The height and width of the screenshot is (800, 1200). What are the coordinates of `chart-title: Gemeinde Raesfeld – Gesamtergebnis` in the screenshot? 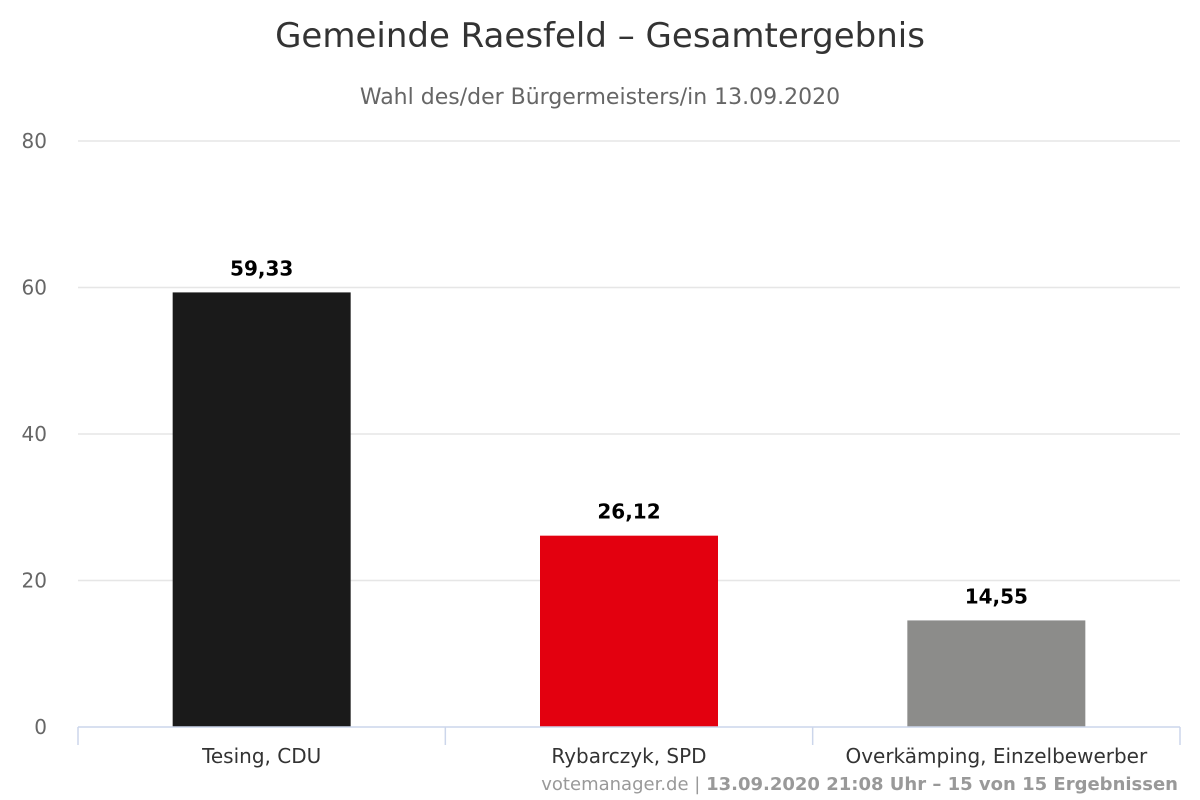 It's located at (600, 36).